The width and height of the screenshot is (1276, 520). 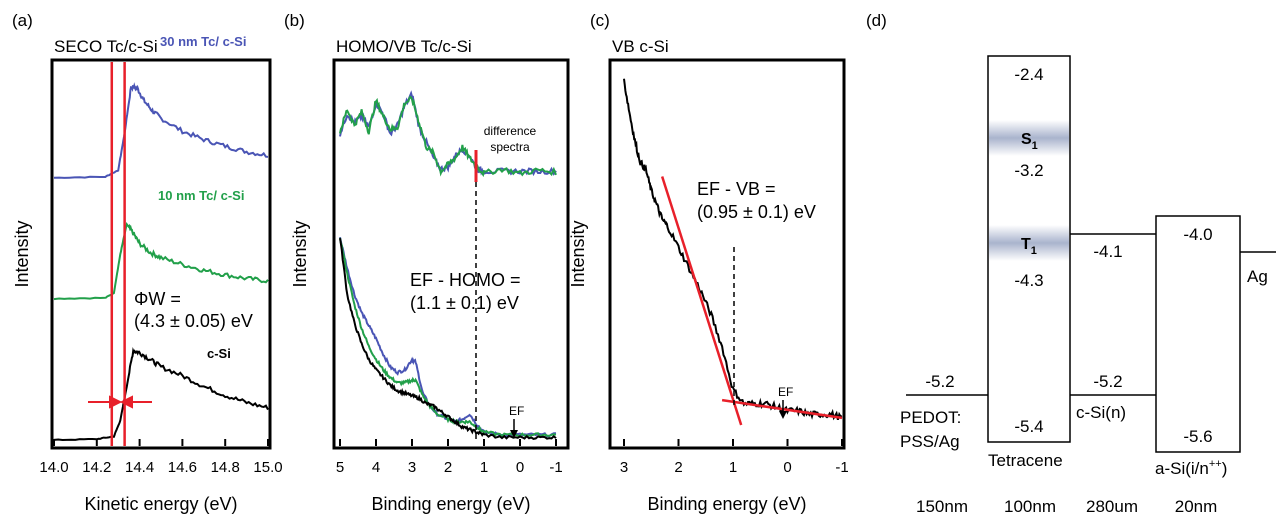 I want to click on panel-a-title: SECO Tc/c-Si, so click(x=106, y=46).